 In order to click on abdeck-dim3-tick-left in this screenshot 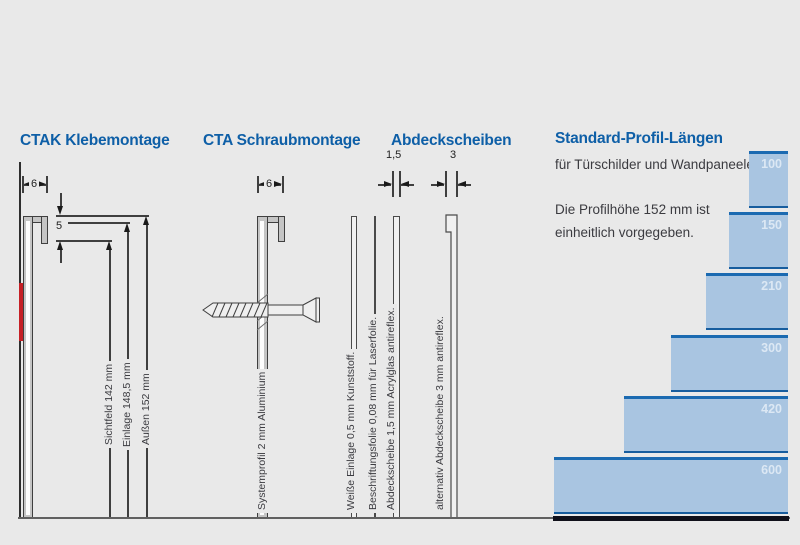, I will do `click(446, 184)`.